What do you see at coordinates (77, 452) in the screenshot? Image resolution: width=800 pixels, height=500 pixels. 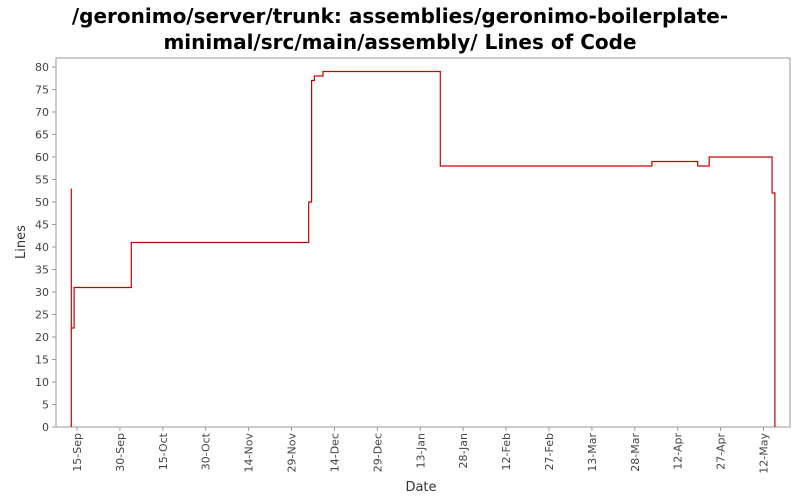 I see `x-tick-label: 15-Sep` at bounding box center [77, 452].